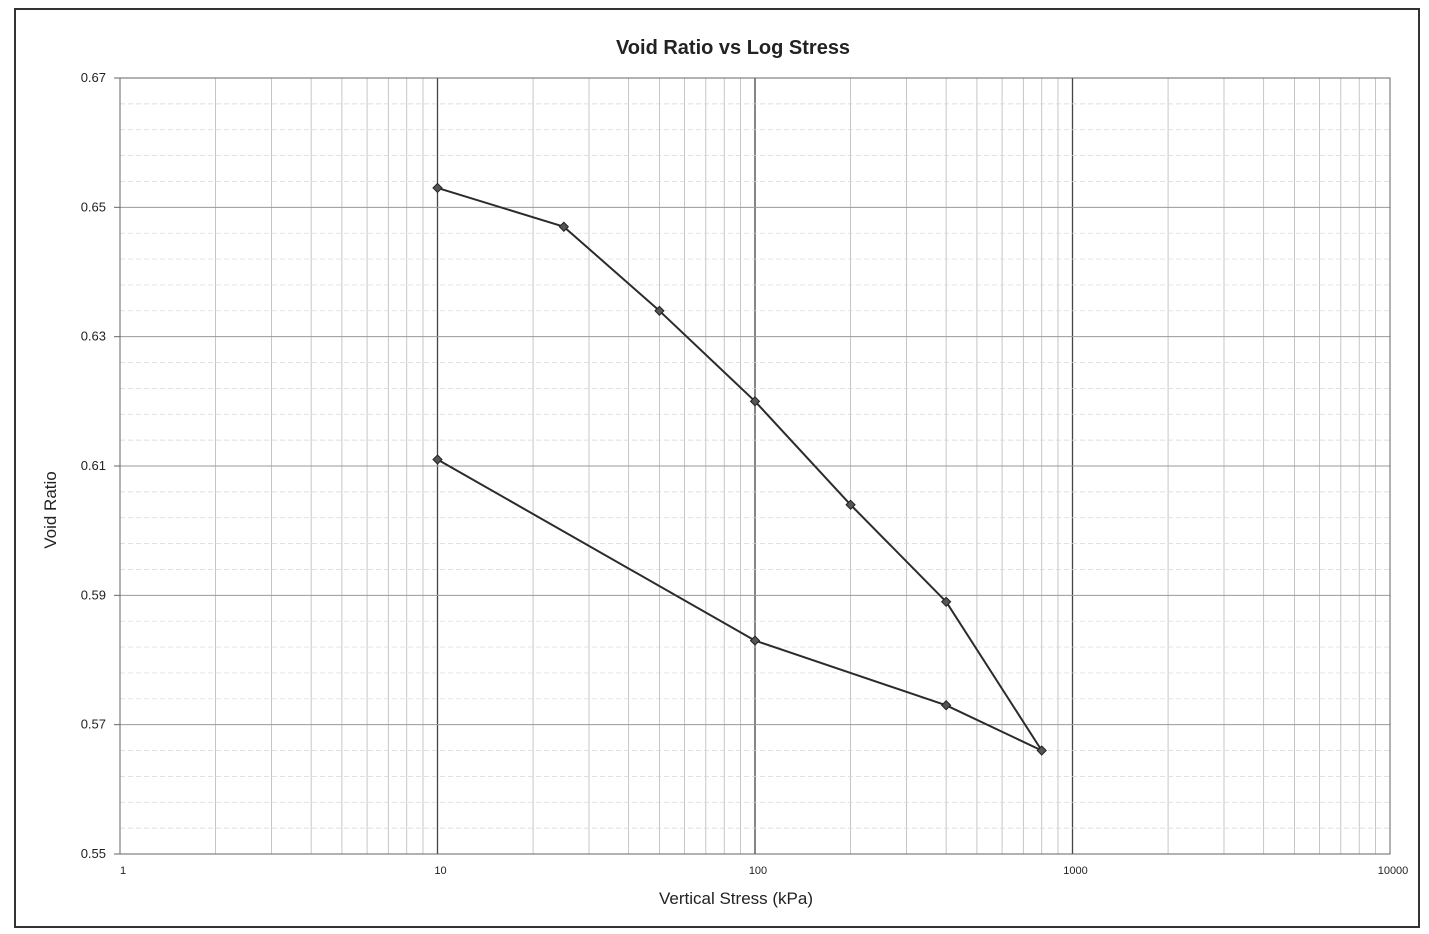 The height and width of the screenshot is (934, 1429). Describe the element at coordinates (50, 510) in the screenshot. I see `y-axis-title: Void Ratio` at that location.